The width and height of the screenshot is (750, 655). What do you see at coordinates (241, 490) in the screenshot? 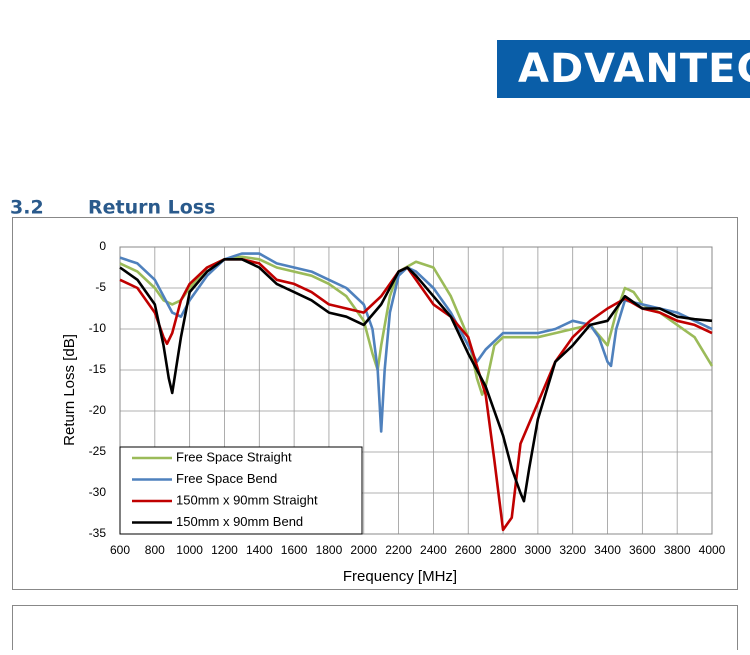
I see `legend-box` at bounding box center [241, 490].